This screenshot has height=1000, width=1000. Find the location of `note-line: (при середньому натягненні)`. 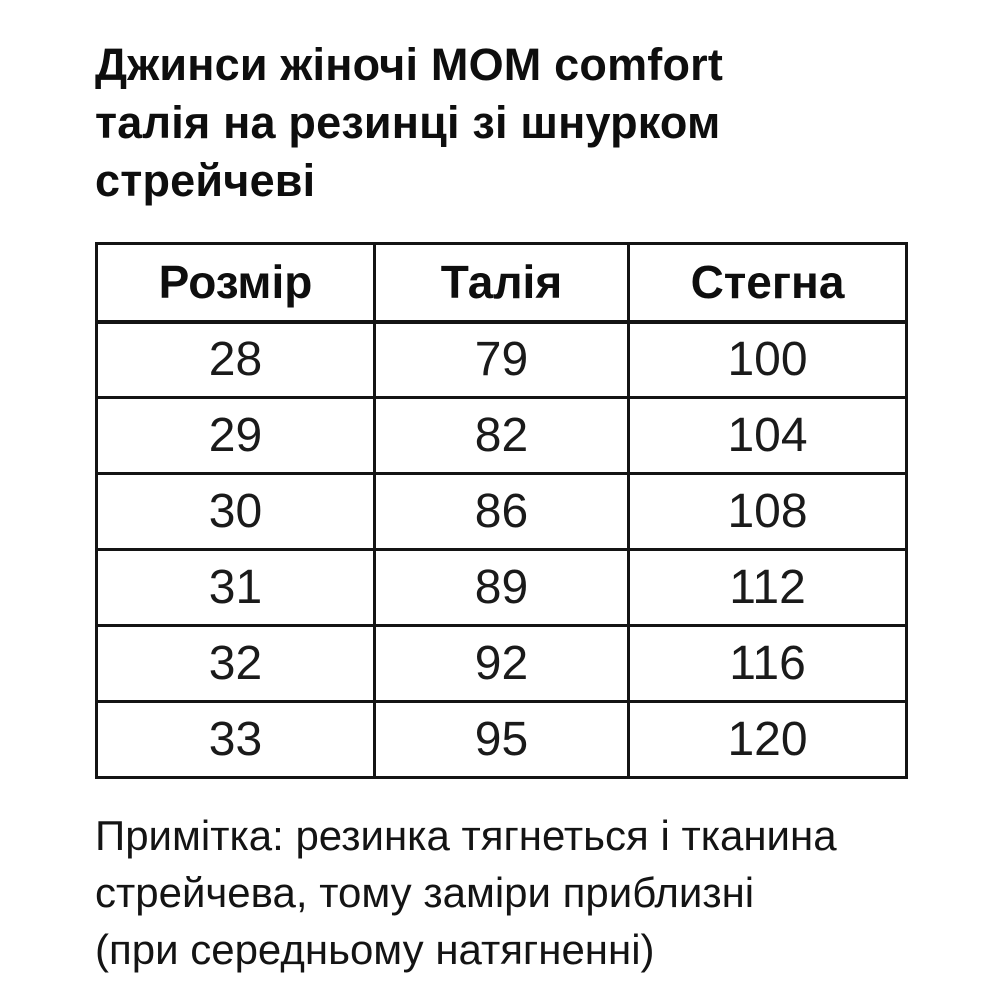

note-line: (при середньому натягненні) is located at coordinates (375, 949).